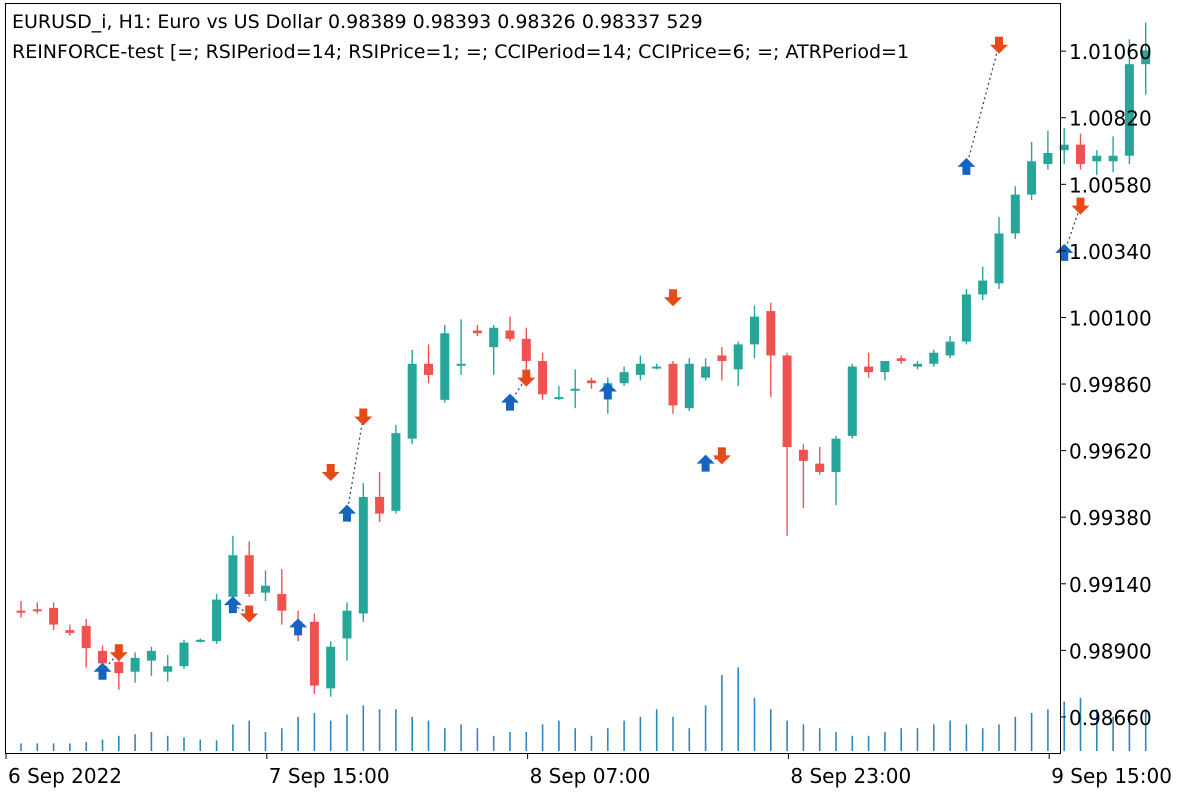 The height and width of the screenshot is (800, 1200). Describe the element at coordinates (329, 776) in the screenshot. I see `time-tick-label: 7 Sep 15:00` at that location.